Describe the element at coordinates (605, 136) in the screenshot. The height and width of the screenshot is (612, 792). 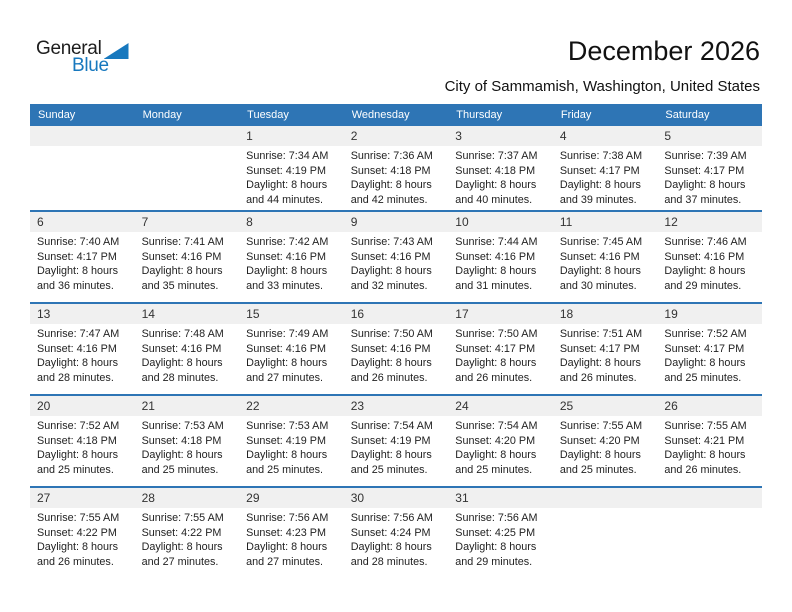
I see `day-number: 4` at that location.